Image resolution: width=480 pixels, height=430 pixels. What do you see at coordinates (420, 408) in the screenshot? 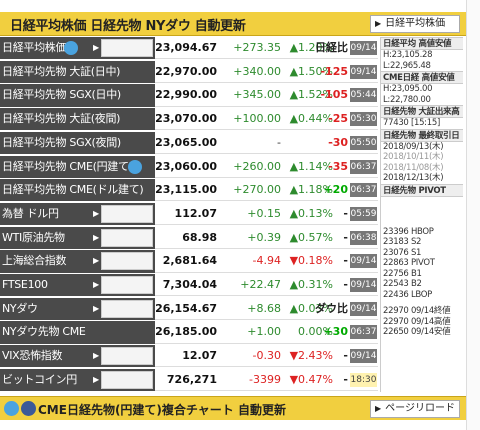
I see `reload-button-label: ページリロード` at bounding box center [420, 408].